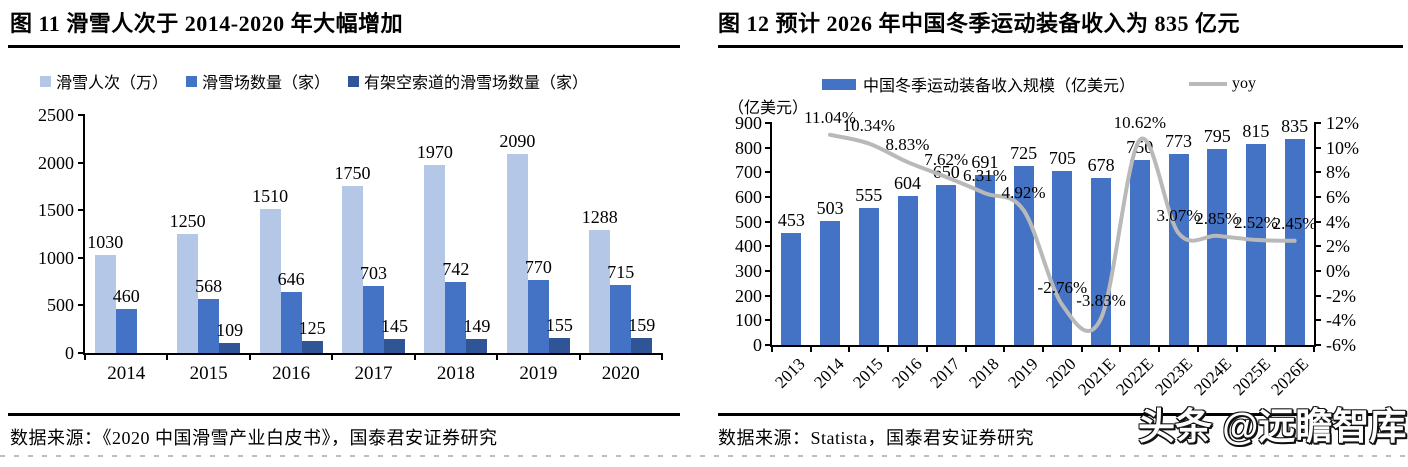  Describe the element at coordinates (748, 246) in the screenshot. I see `left-axis-tick-label: 400` at that location.